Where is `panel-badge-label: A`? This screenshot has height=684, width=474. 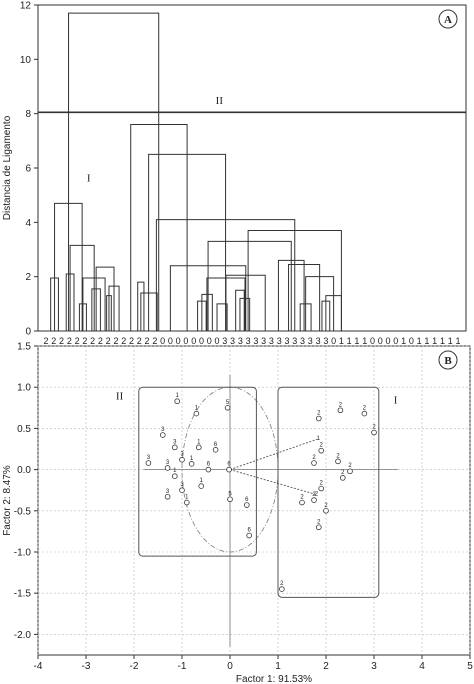
panel-badge-label: A is located at coordinates (448, 20).